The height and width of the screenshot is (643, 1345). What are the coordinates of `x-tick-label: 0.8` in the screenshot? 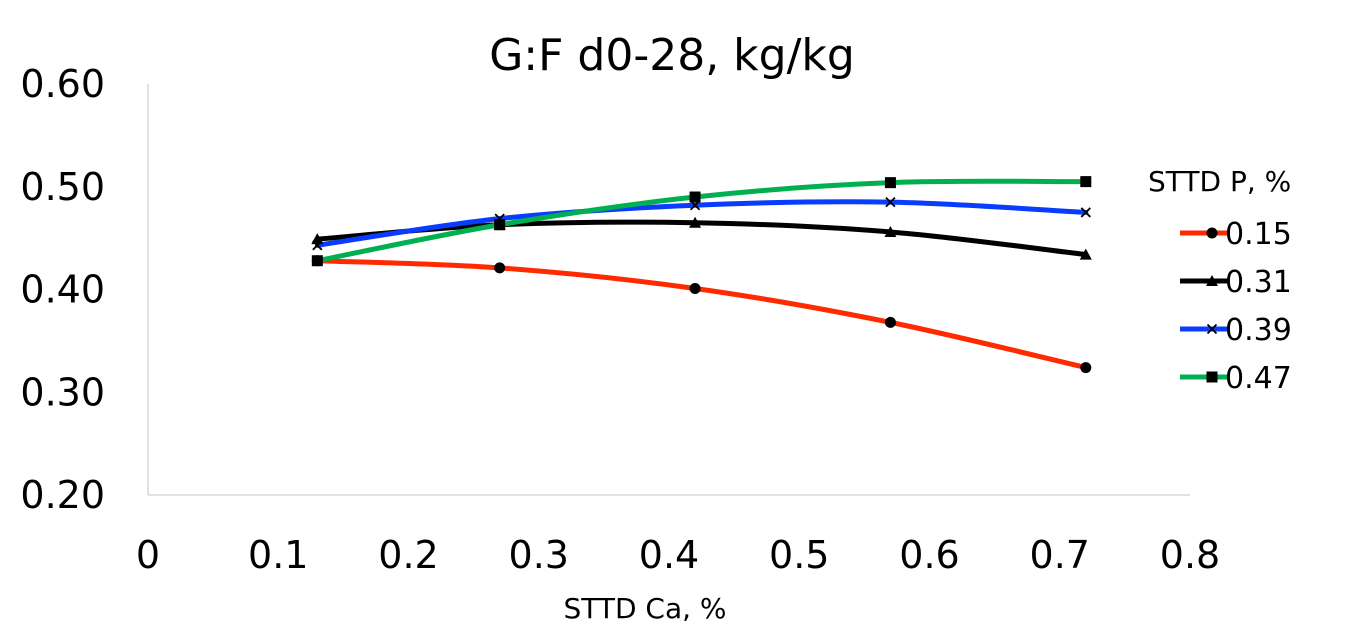 It's located at (1190, 555).